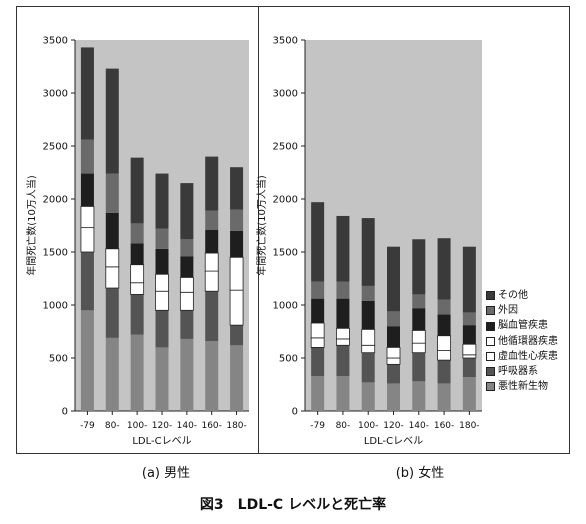 Image resolution: width=586 pixels, height=524 pixels. Describe the element at coordinates (529, 310) in the screenshot. I see `legend-item: 外因` at that location.